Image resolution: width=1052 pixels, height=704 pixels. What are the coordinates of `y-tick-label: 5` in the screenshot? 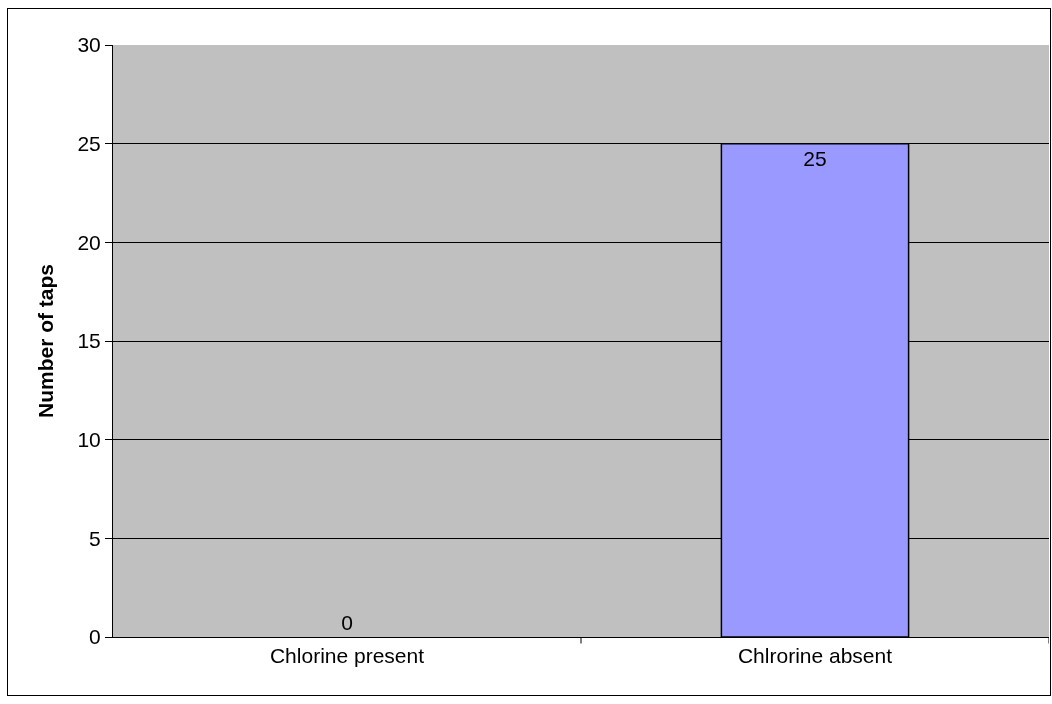 It's located at (95, 538).